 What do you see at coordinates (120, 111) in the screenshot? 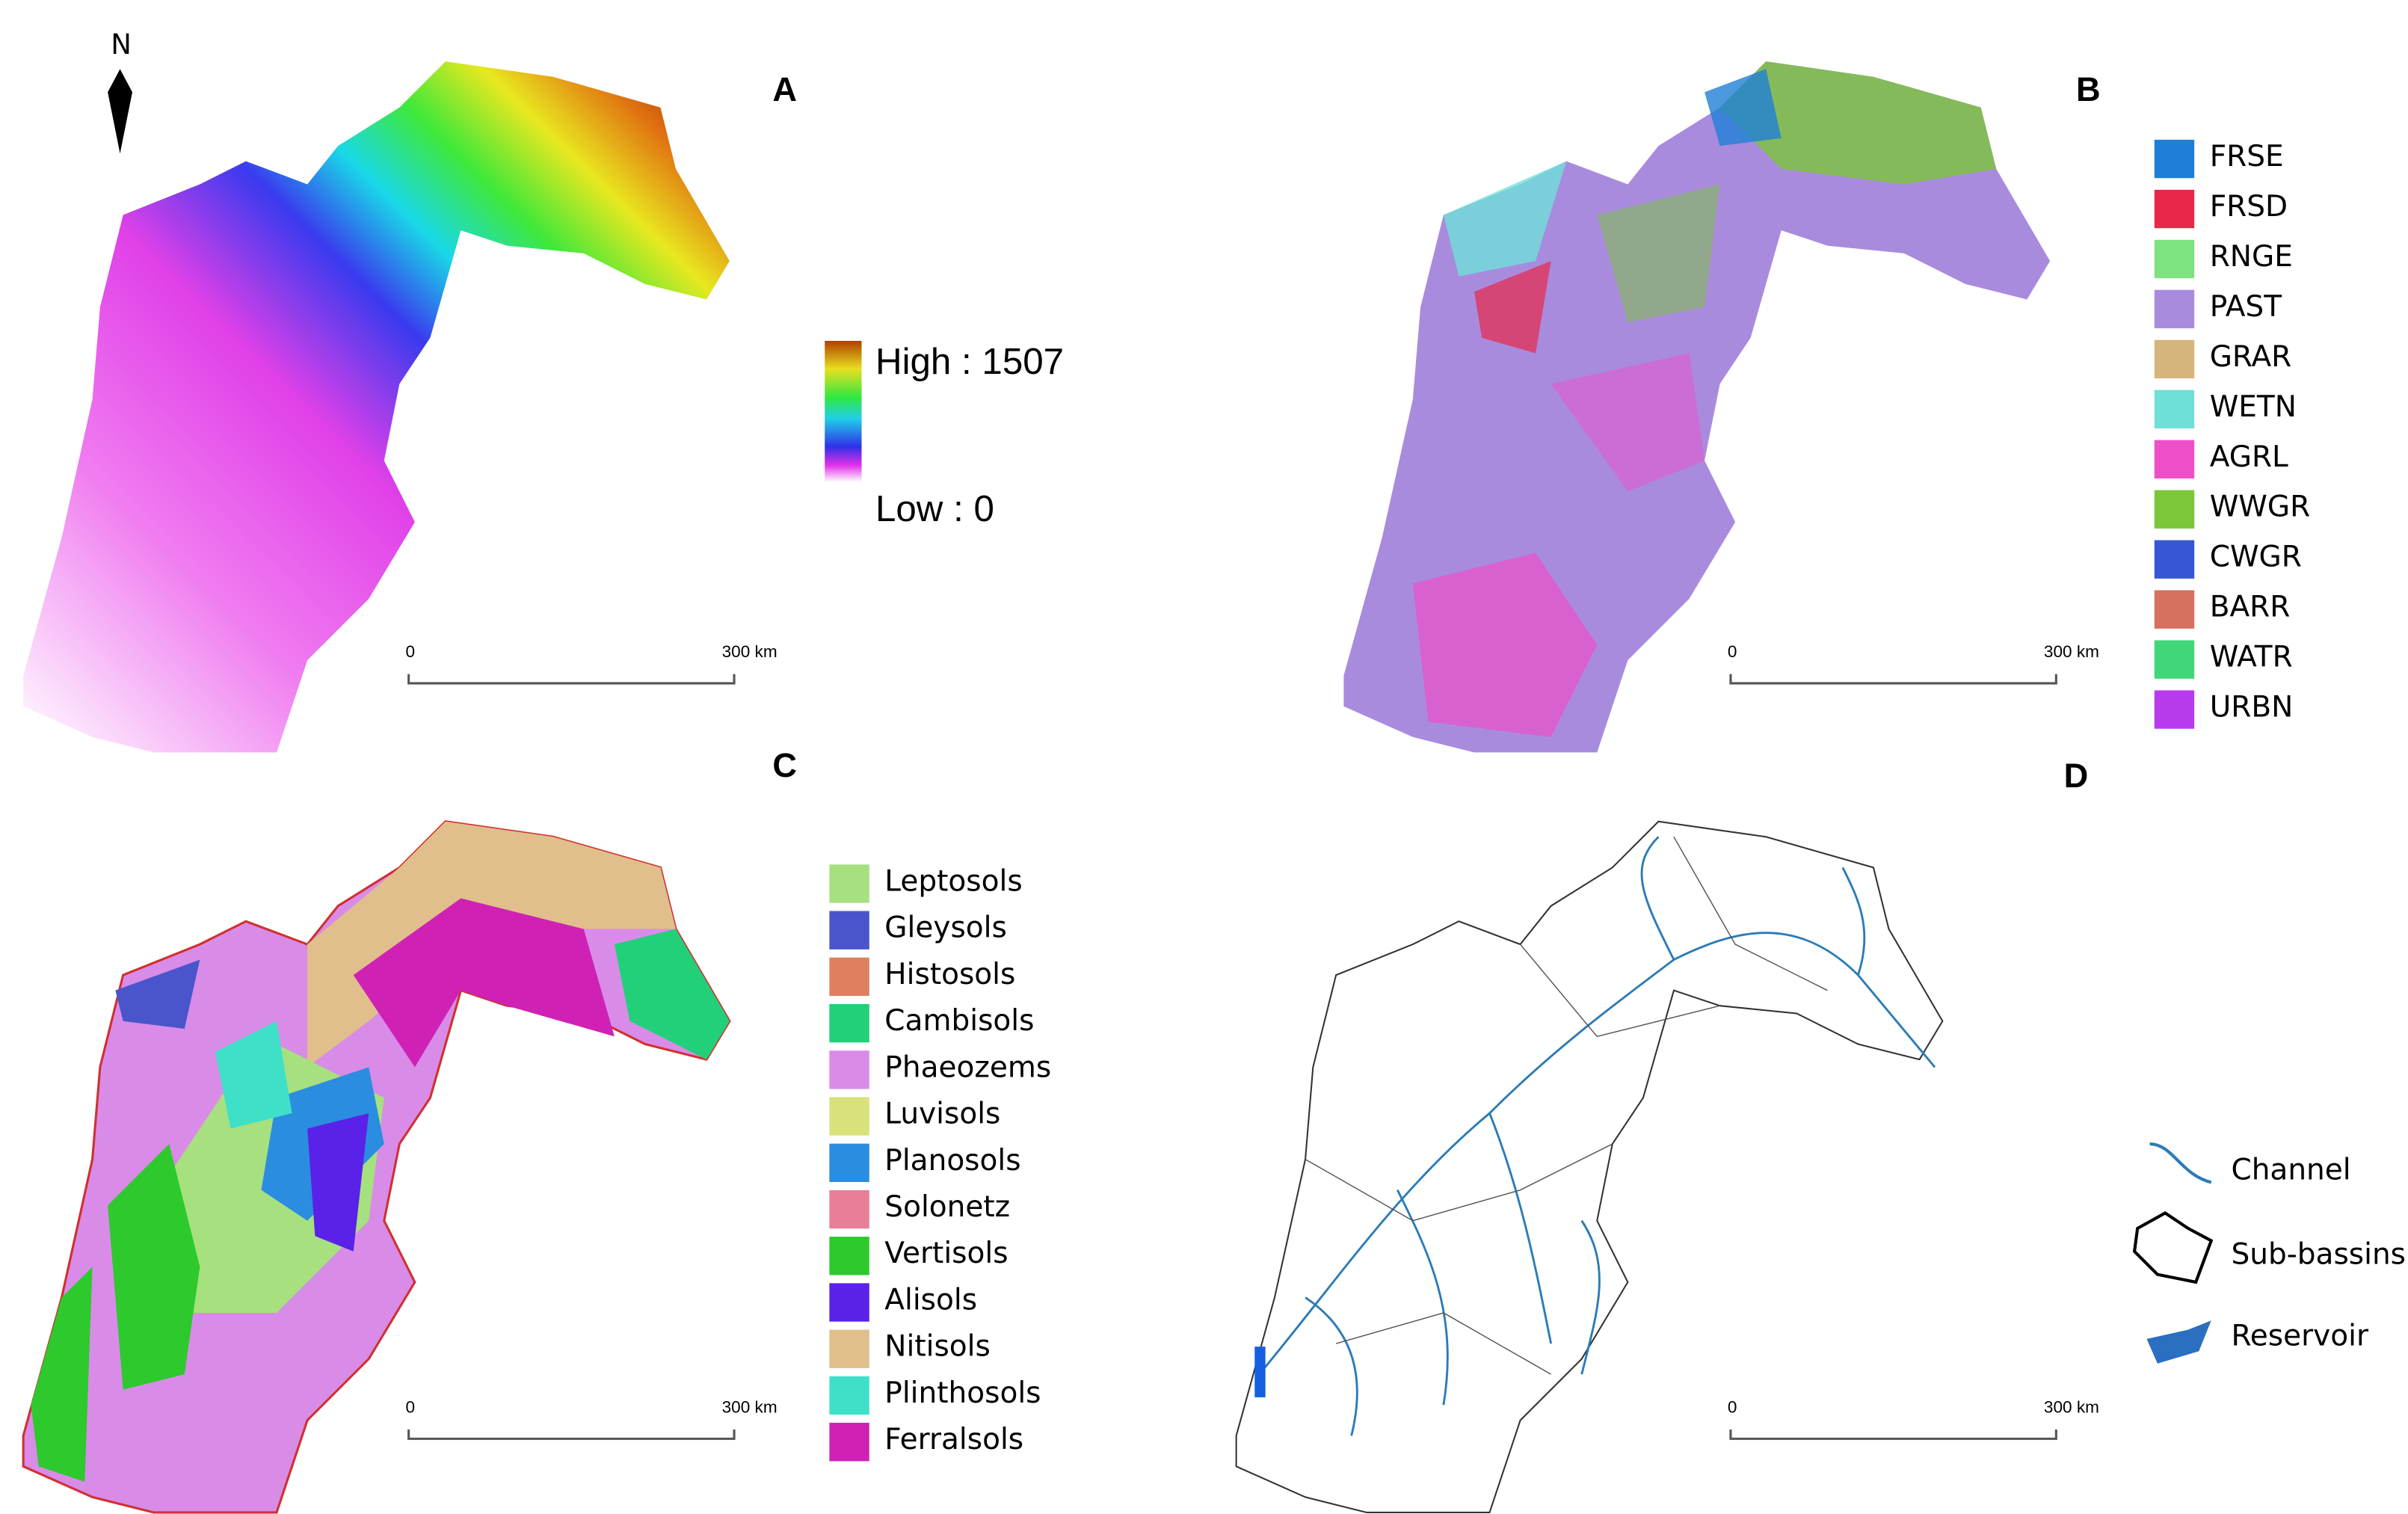
I see `north-arrow` at bounding box center [120, 111].